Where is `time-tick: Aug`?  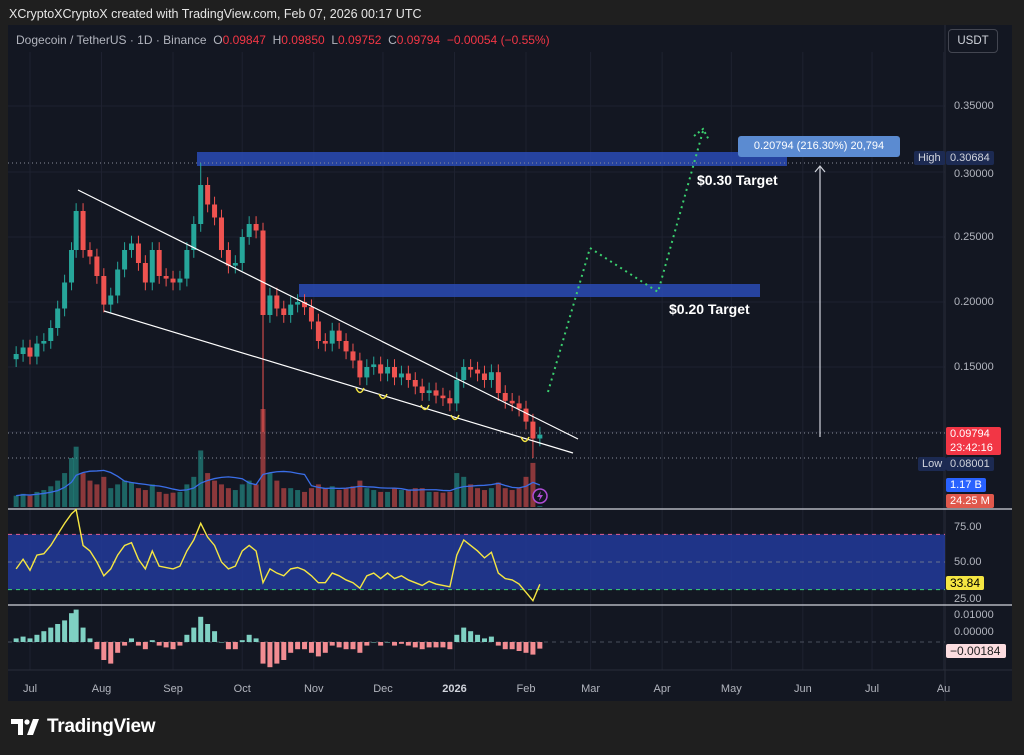 time-tick: Aug is located at coordinates (101, 689).